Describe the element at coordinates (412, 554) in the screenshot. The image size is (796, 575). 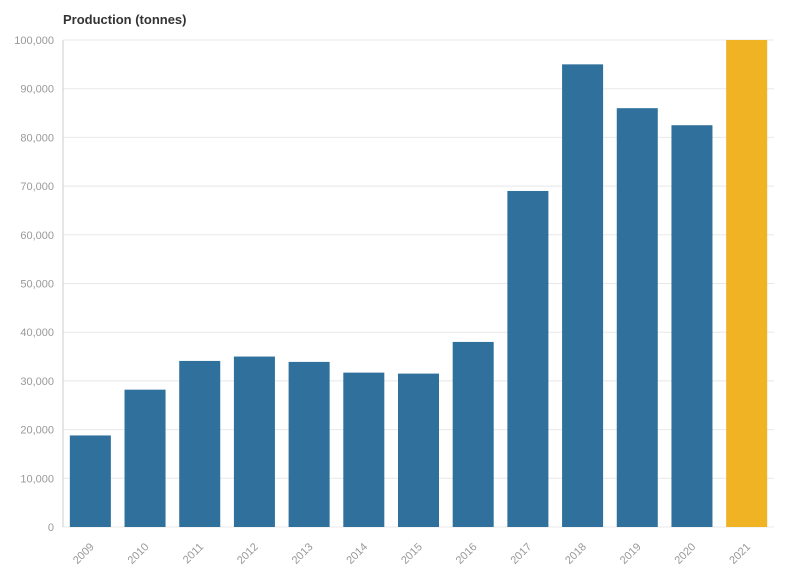
I see `x-tick-label: 2015` at that location.